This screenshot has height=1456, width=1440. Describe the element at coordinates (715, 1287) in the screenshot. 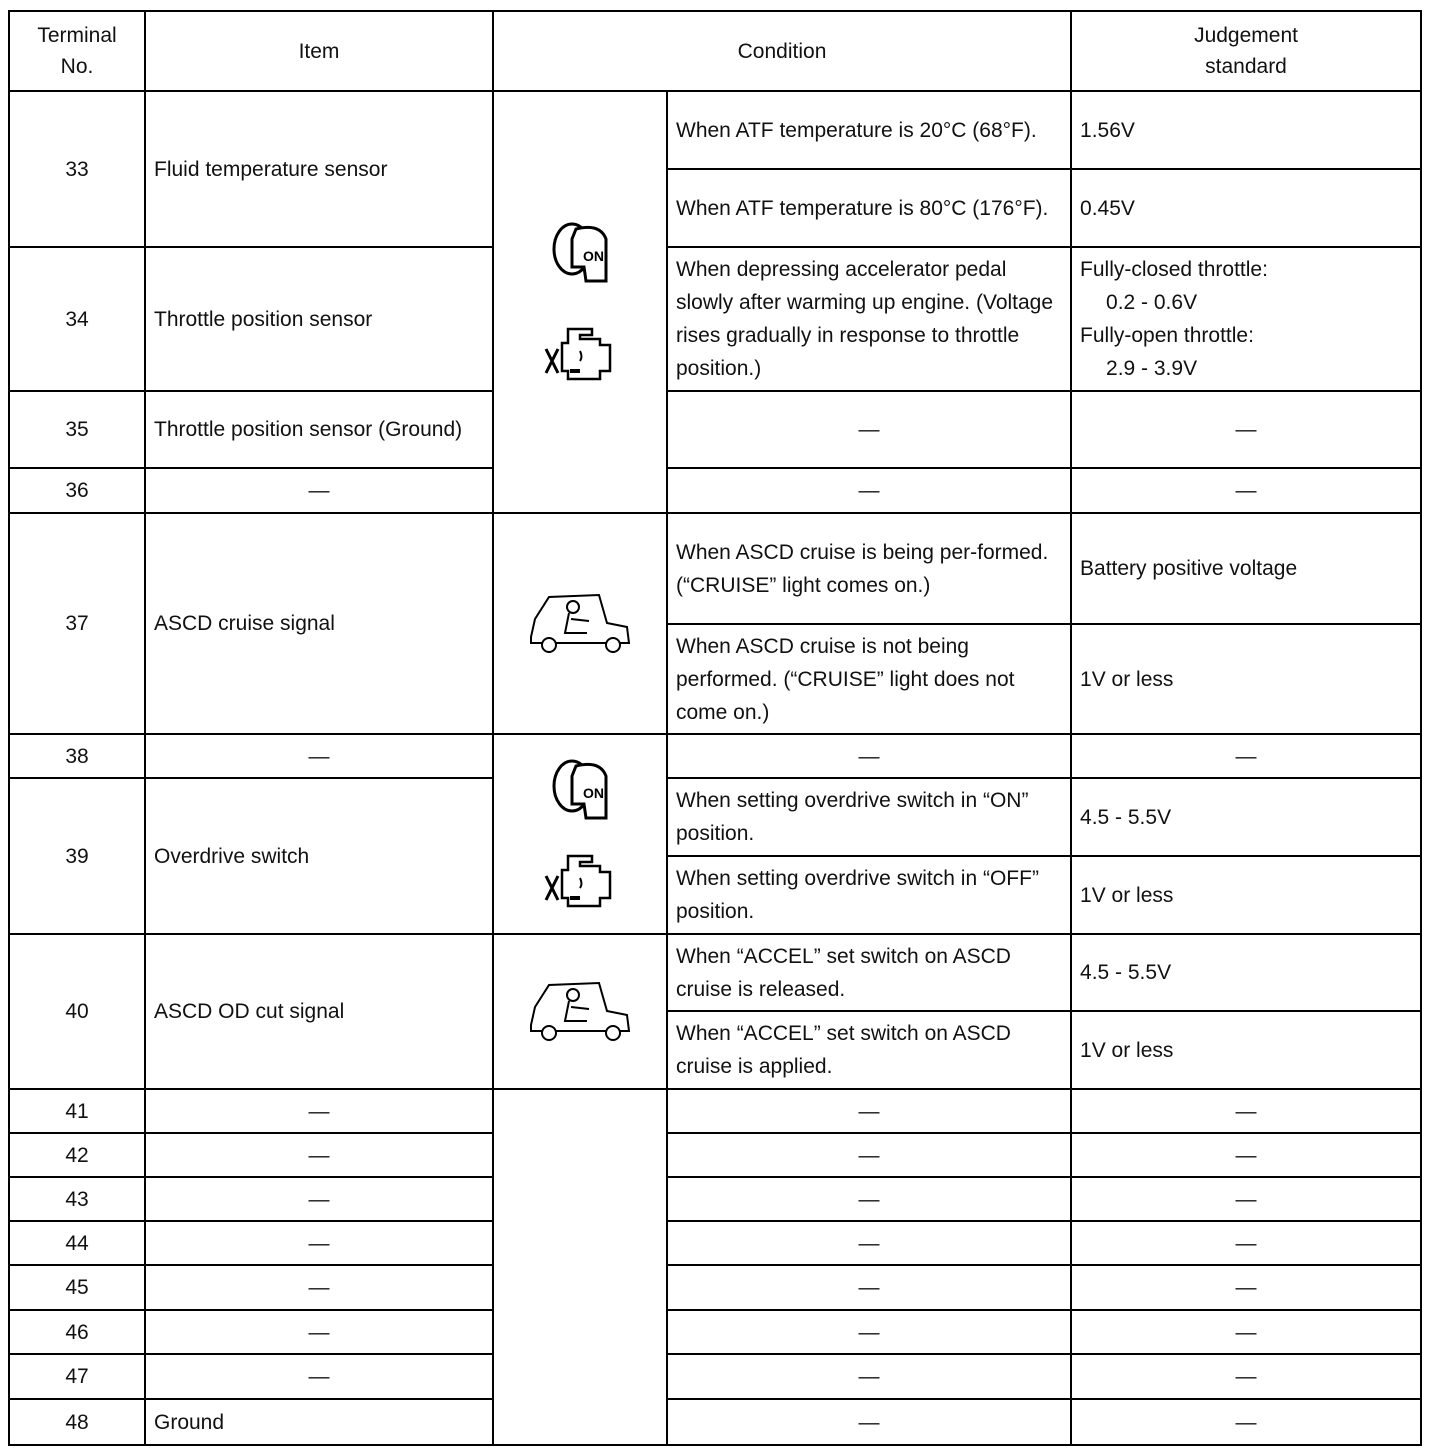

I see `table-row: 45 — — —` at that location.